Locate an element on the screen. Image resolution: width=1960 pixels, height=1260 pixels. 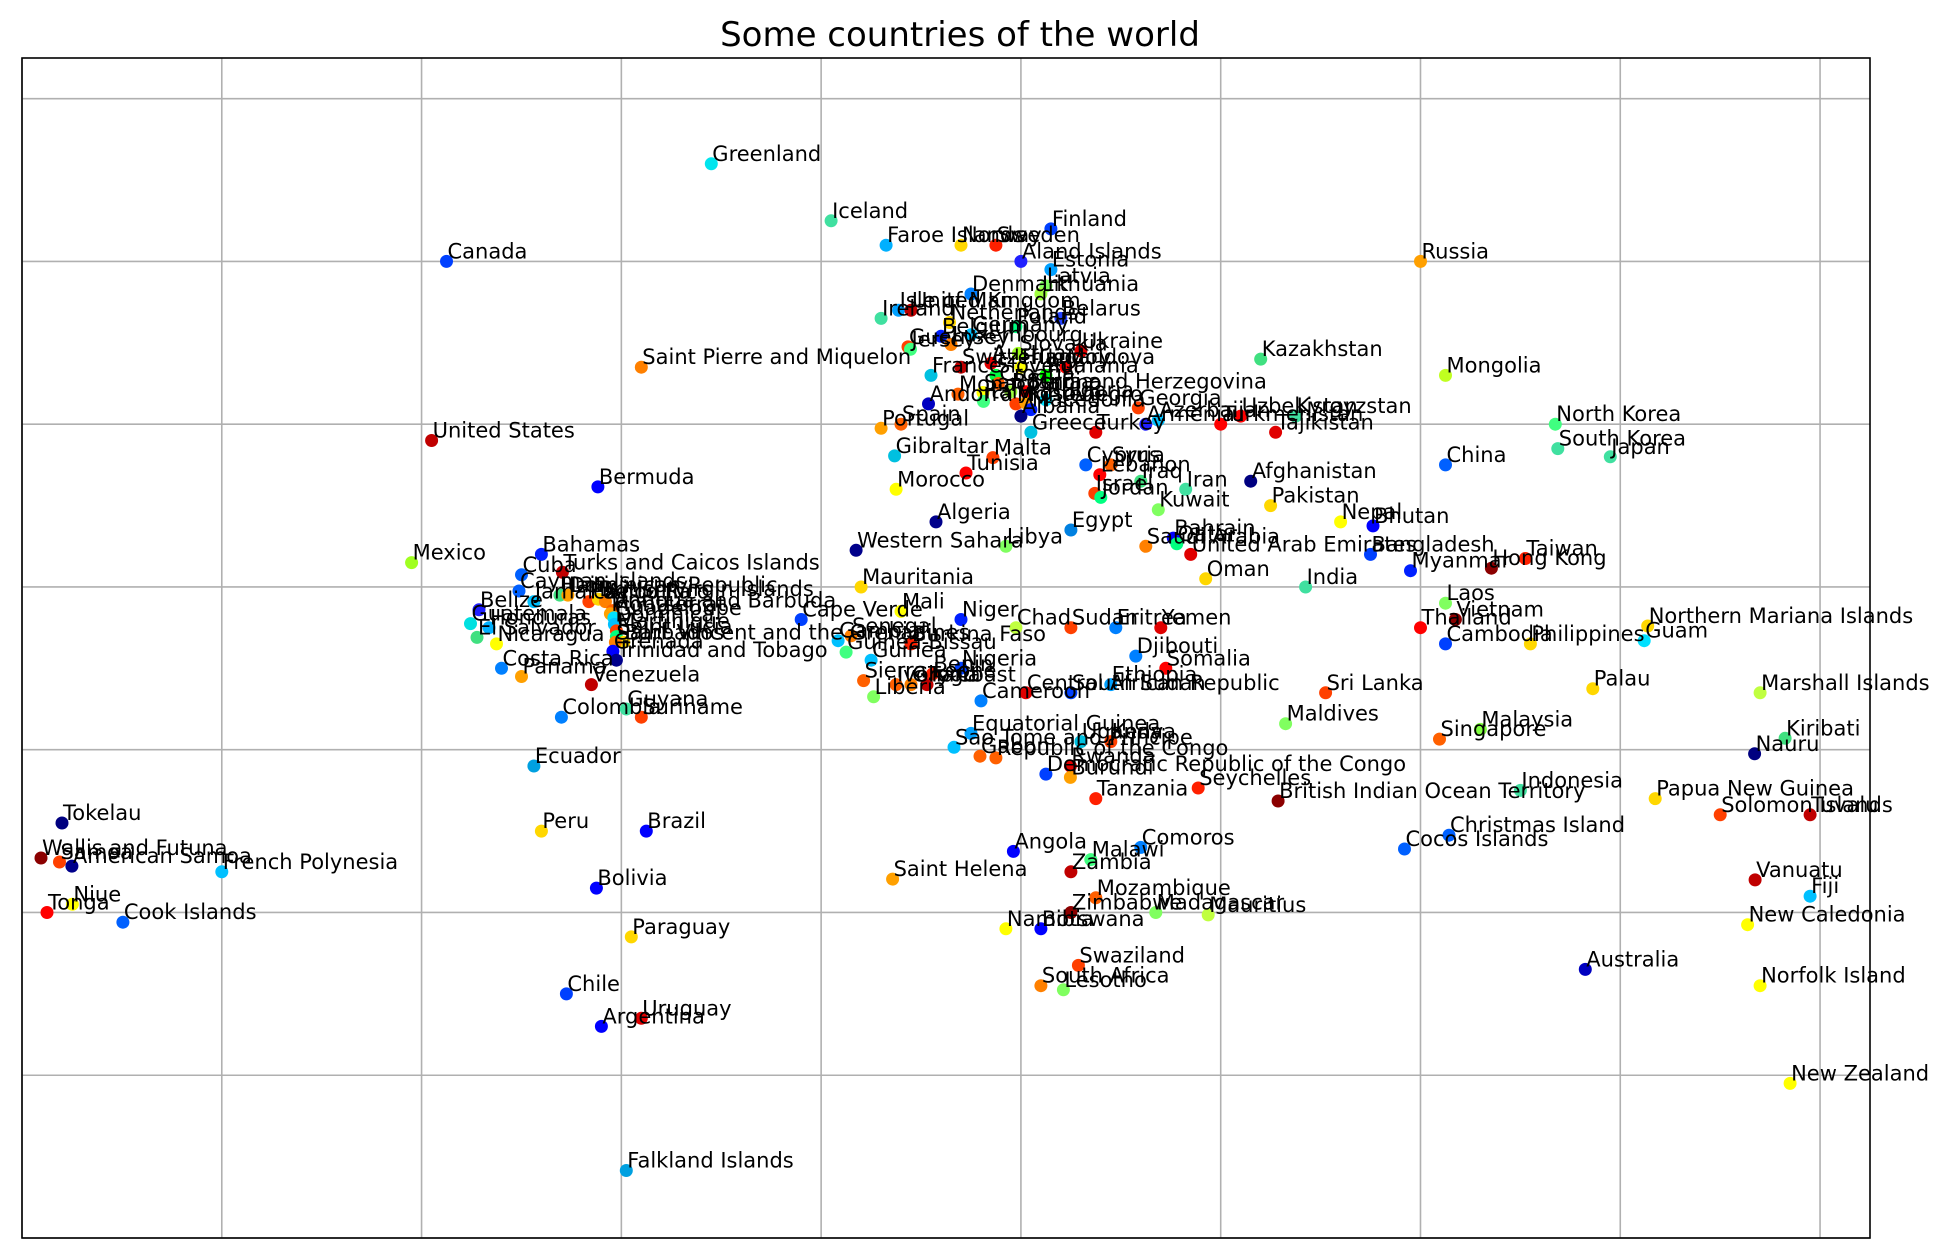
point-label: Netherlands is located at coordinates (1015, 313).